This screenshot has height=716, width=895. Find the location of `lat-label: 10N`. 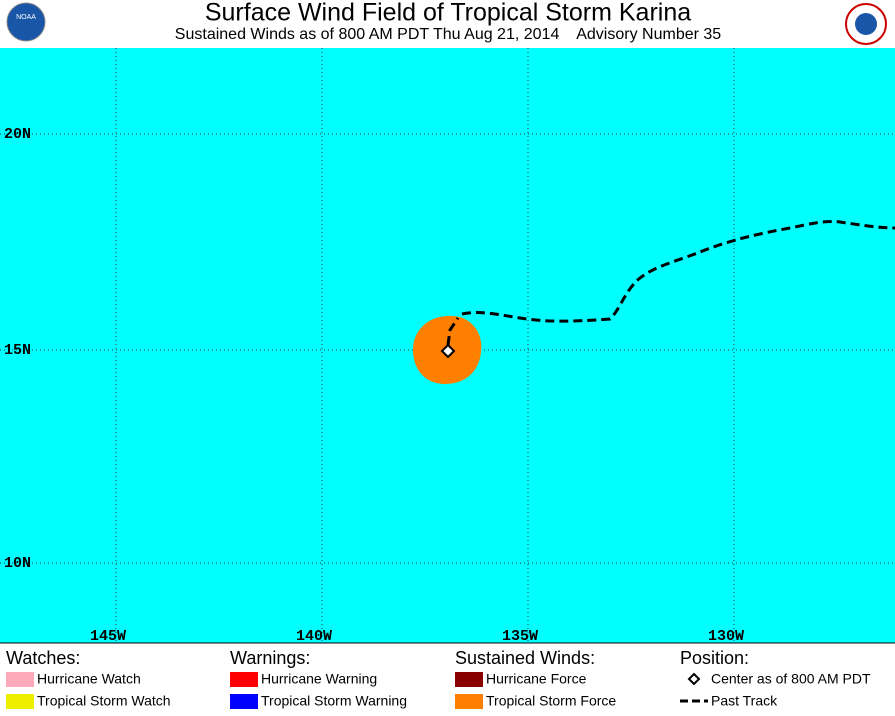

lat-label: 10N is located at coordinates (17, 563).